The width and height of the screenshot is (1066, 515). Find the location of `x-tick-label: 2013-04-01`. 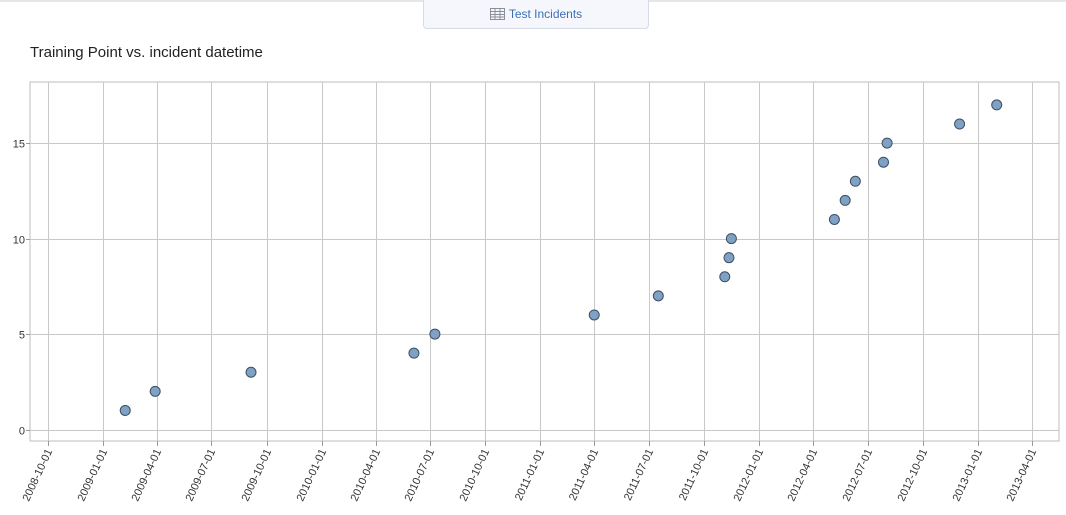

x-tick-label: 2013-04-01 is located at coordinates (1022, 475).